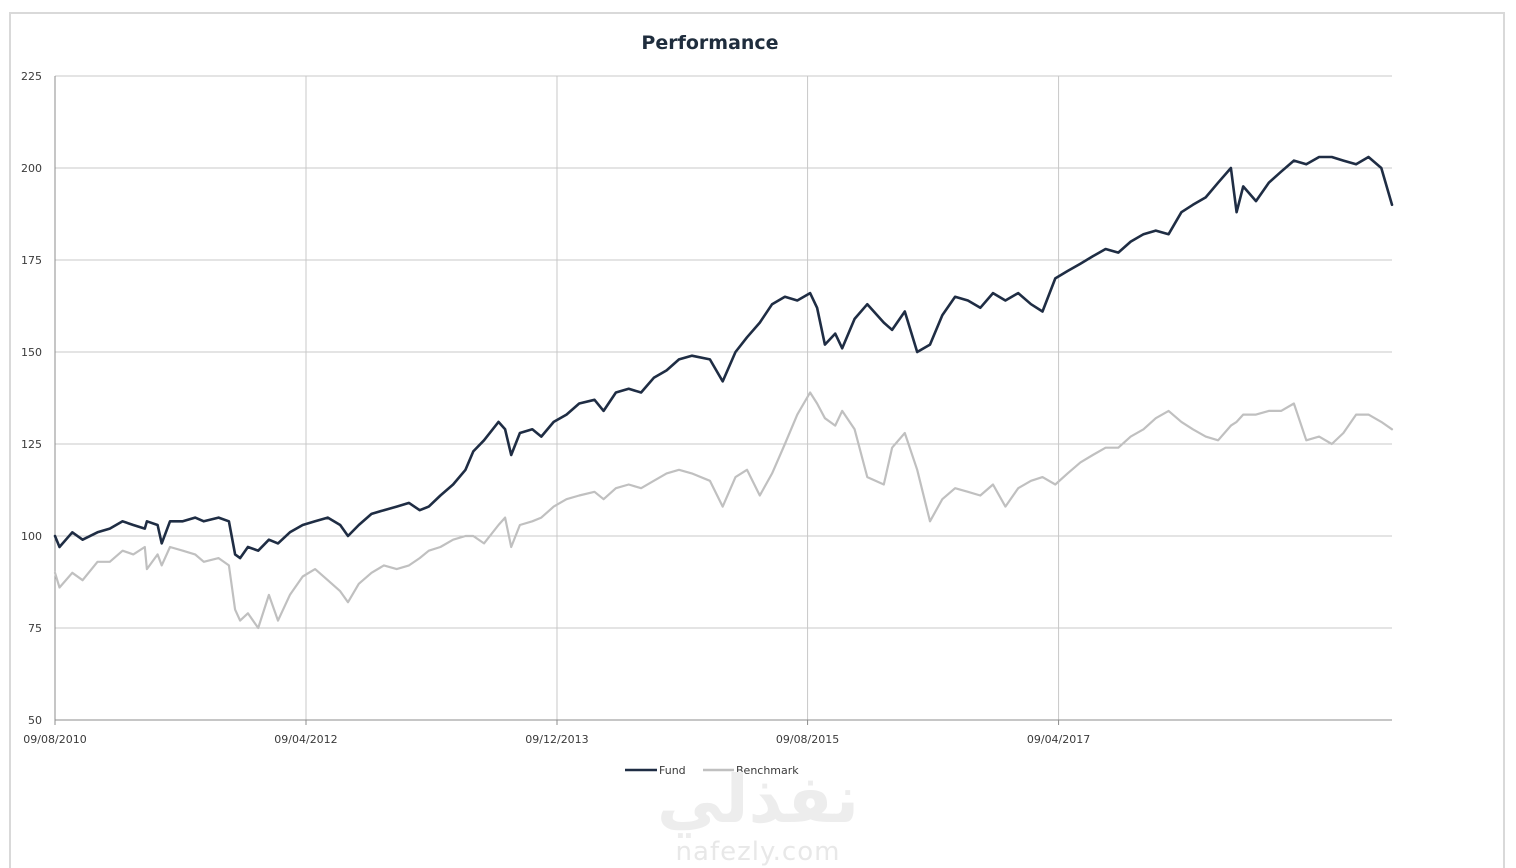 The width and height of the screenshot is (1516, 868). I want to click on y-tick-label: 200, so click(31, 168).